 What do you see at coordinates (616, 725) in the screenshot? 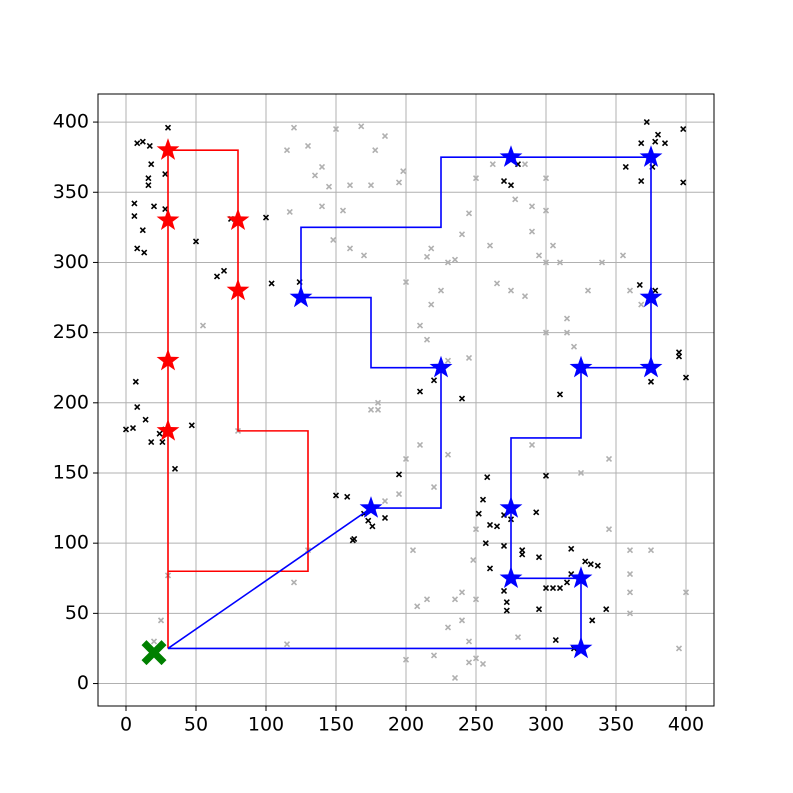
I see `x-tick-label: 350` at bounding box center [616, 725].